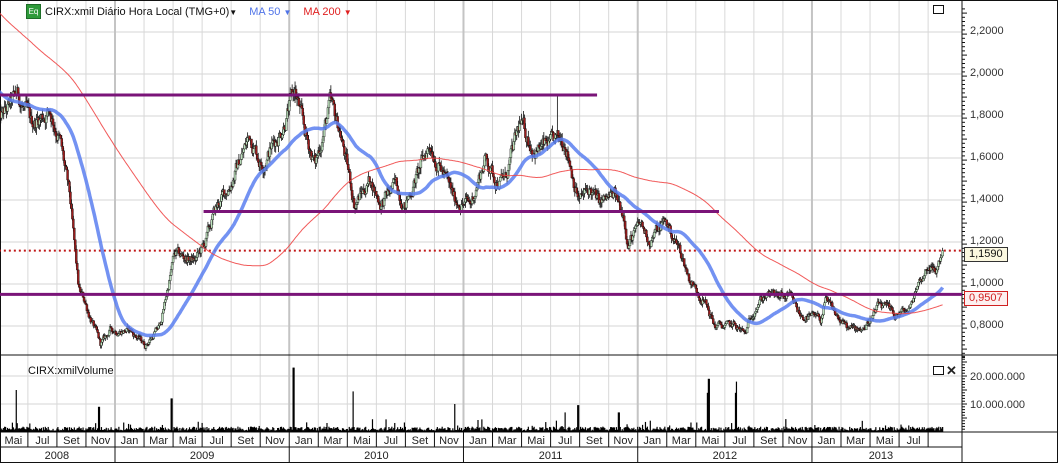 This screenshot has height=463, width=1058. Describe the element at coordinates (987, 283) in the screenshot. I see `price-tick-label: 1,0000` at that location.